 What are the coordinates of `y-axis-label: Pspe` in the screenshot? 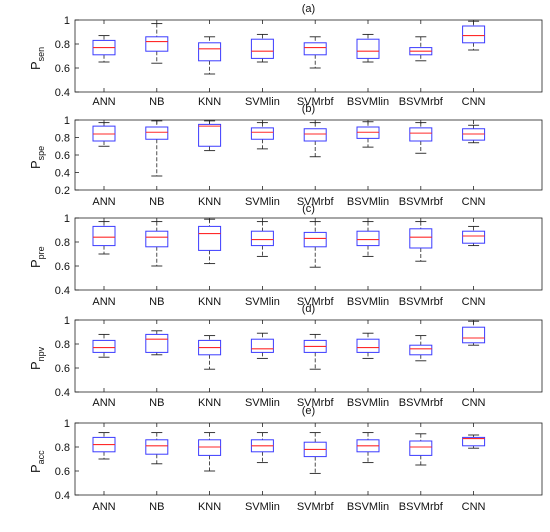 It's located at (37, 157).